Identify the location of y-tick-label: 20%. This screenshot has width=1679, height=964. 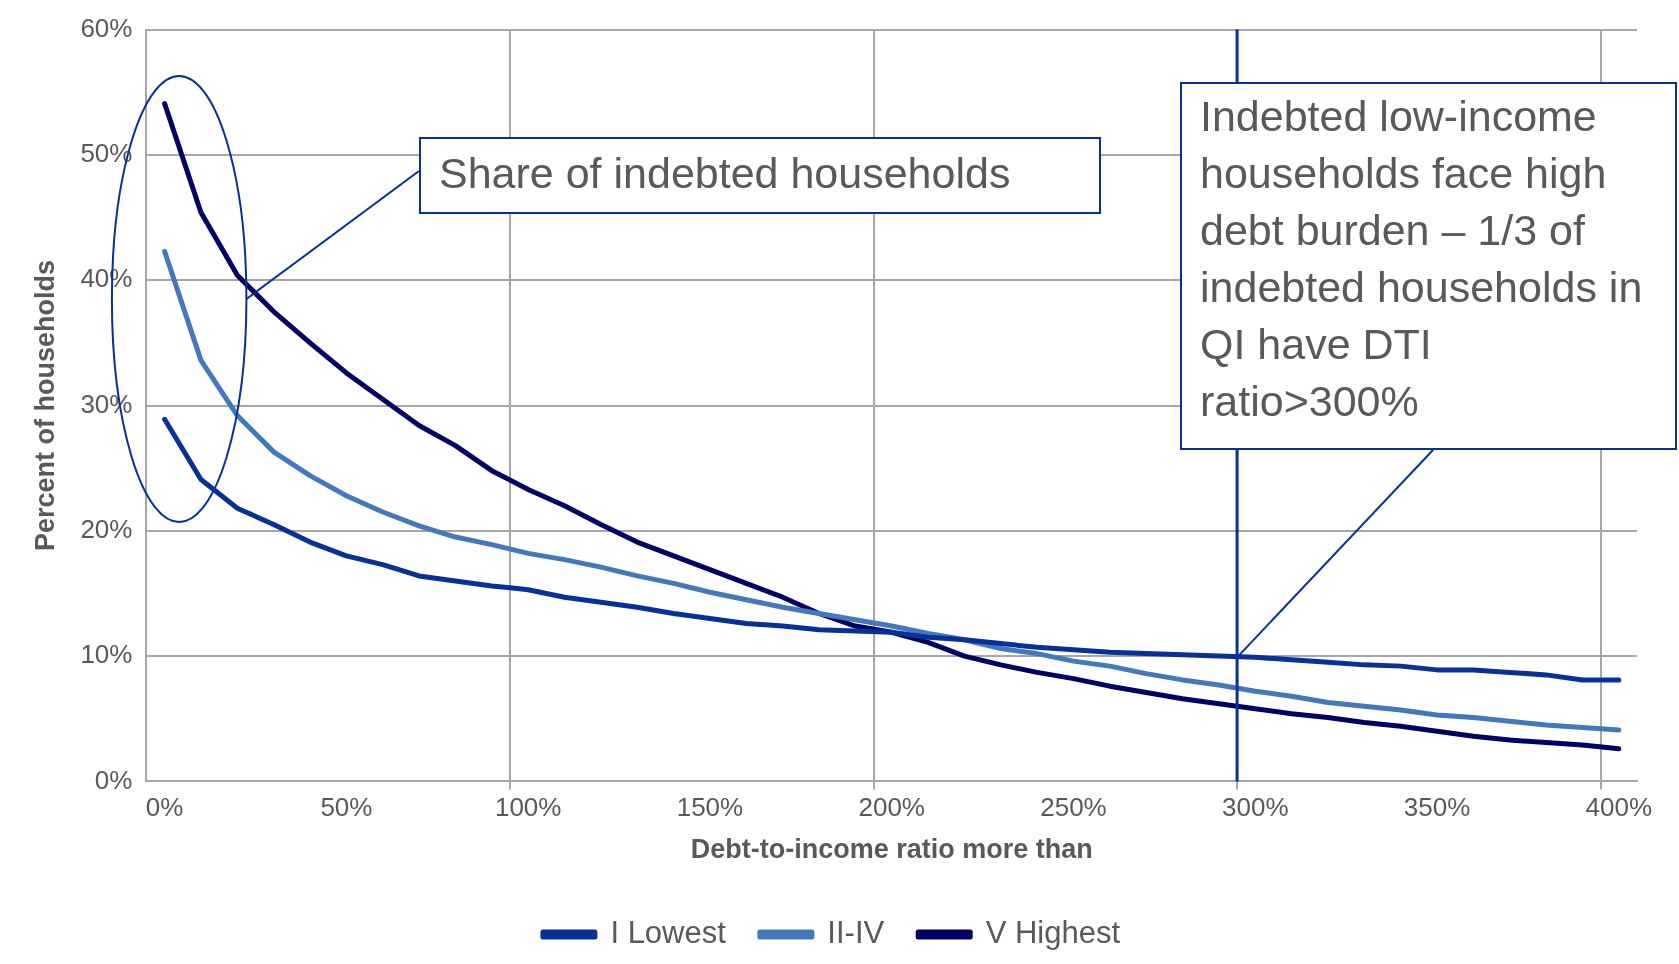
(106, 528).